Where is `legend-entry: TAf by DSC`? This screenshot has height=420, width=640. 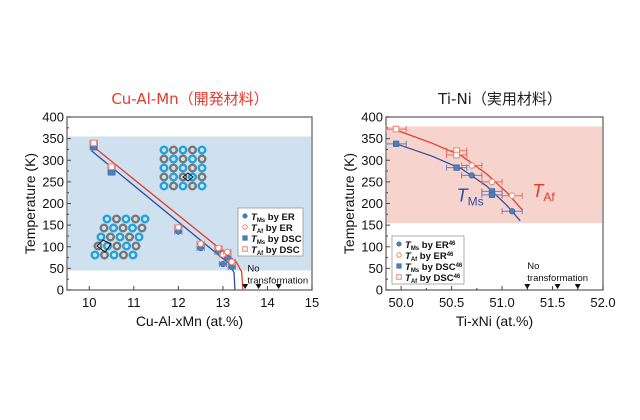 legend-entry: TAf by DSC is located at coordinates (275, 251).